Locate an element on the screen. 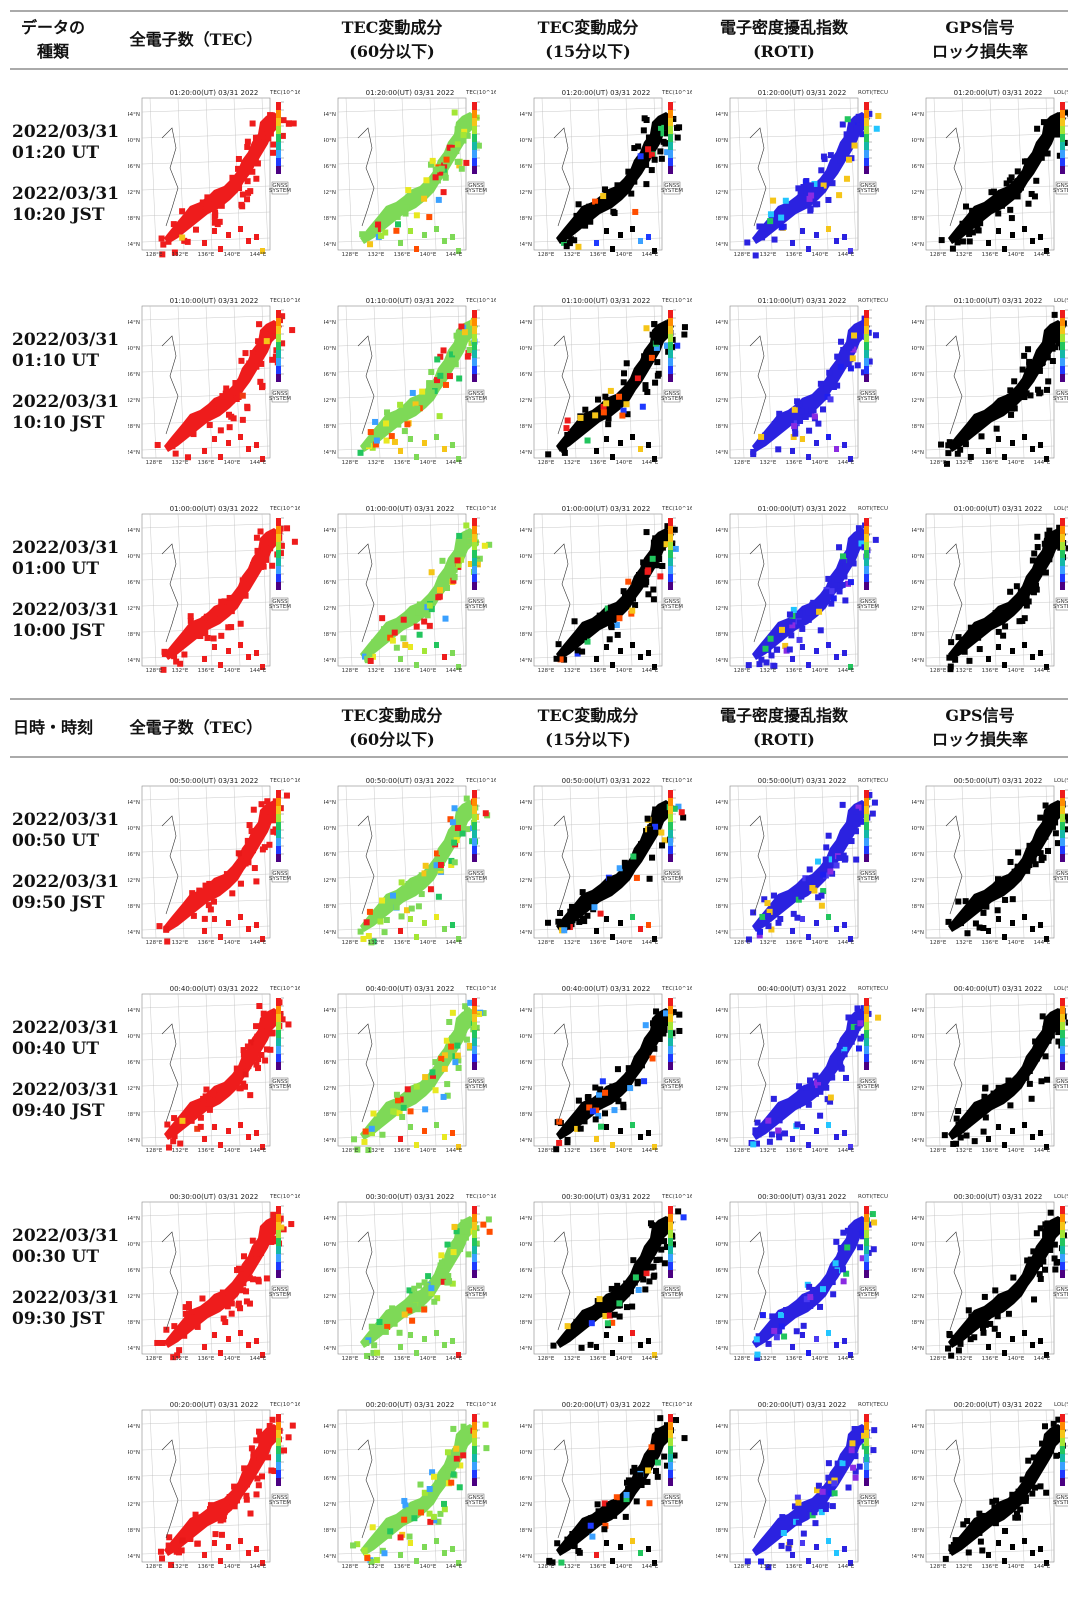 The height and width of the screenshot is (1598, 1068). time-jst: 09:30 JST is located at coordinates (58, 1319).